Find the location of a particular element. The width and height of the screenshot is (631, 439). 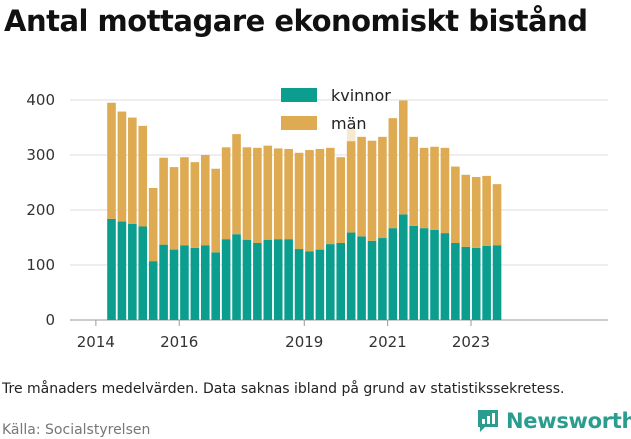

newsworthy-logo-icon is located at coordinates (488, 421).